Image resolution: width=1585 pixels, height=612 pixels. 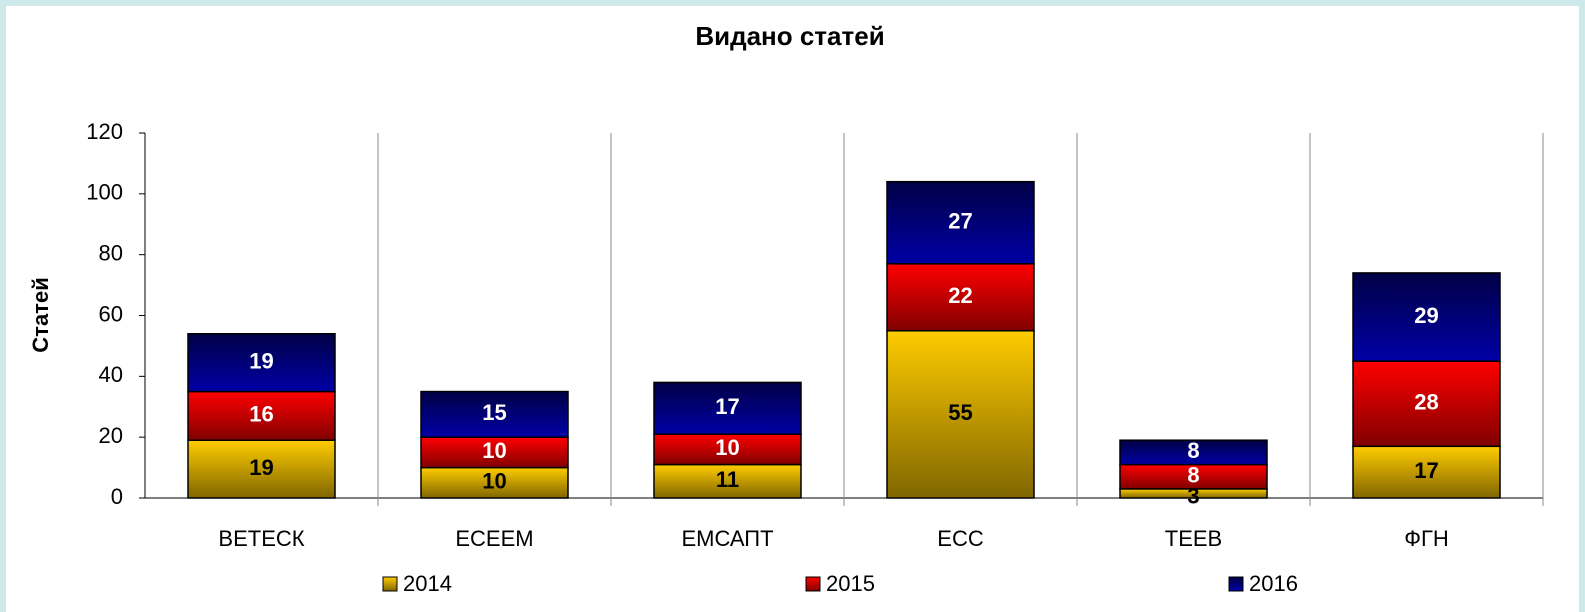 What do you see at coordinates (494, 538) in the screenshot?
I see `x-tick-label: ЕСЕЕМ` at bounding box center [494, 538].